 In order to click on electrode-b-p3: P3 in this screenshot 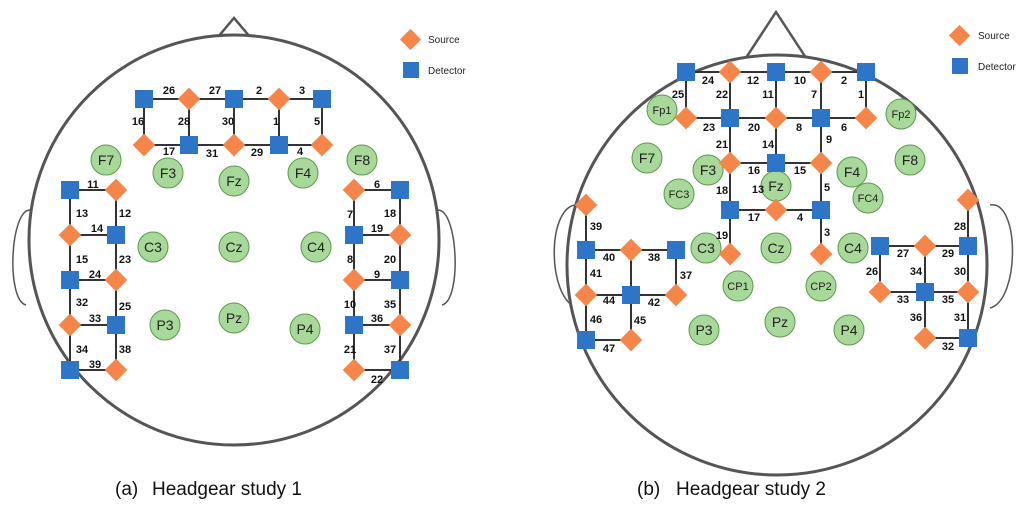, I will do `click(704, 330)`.